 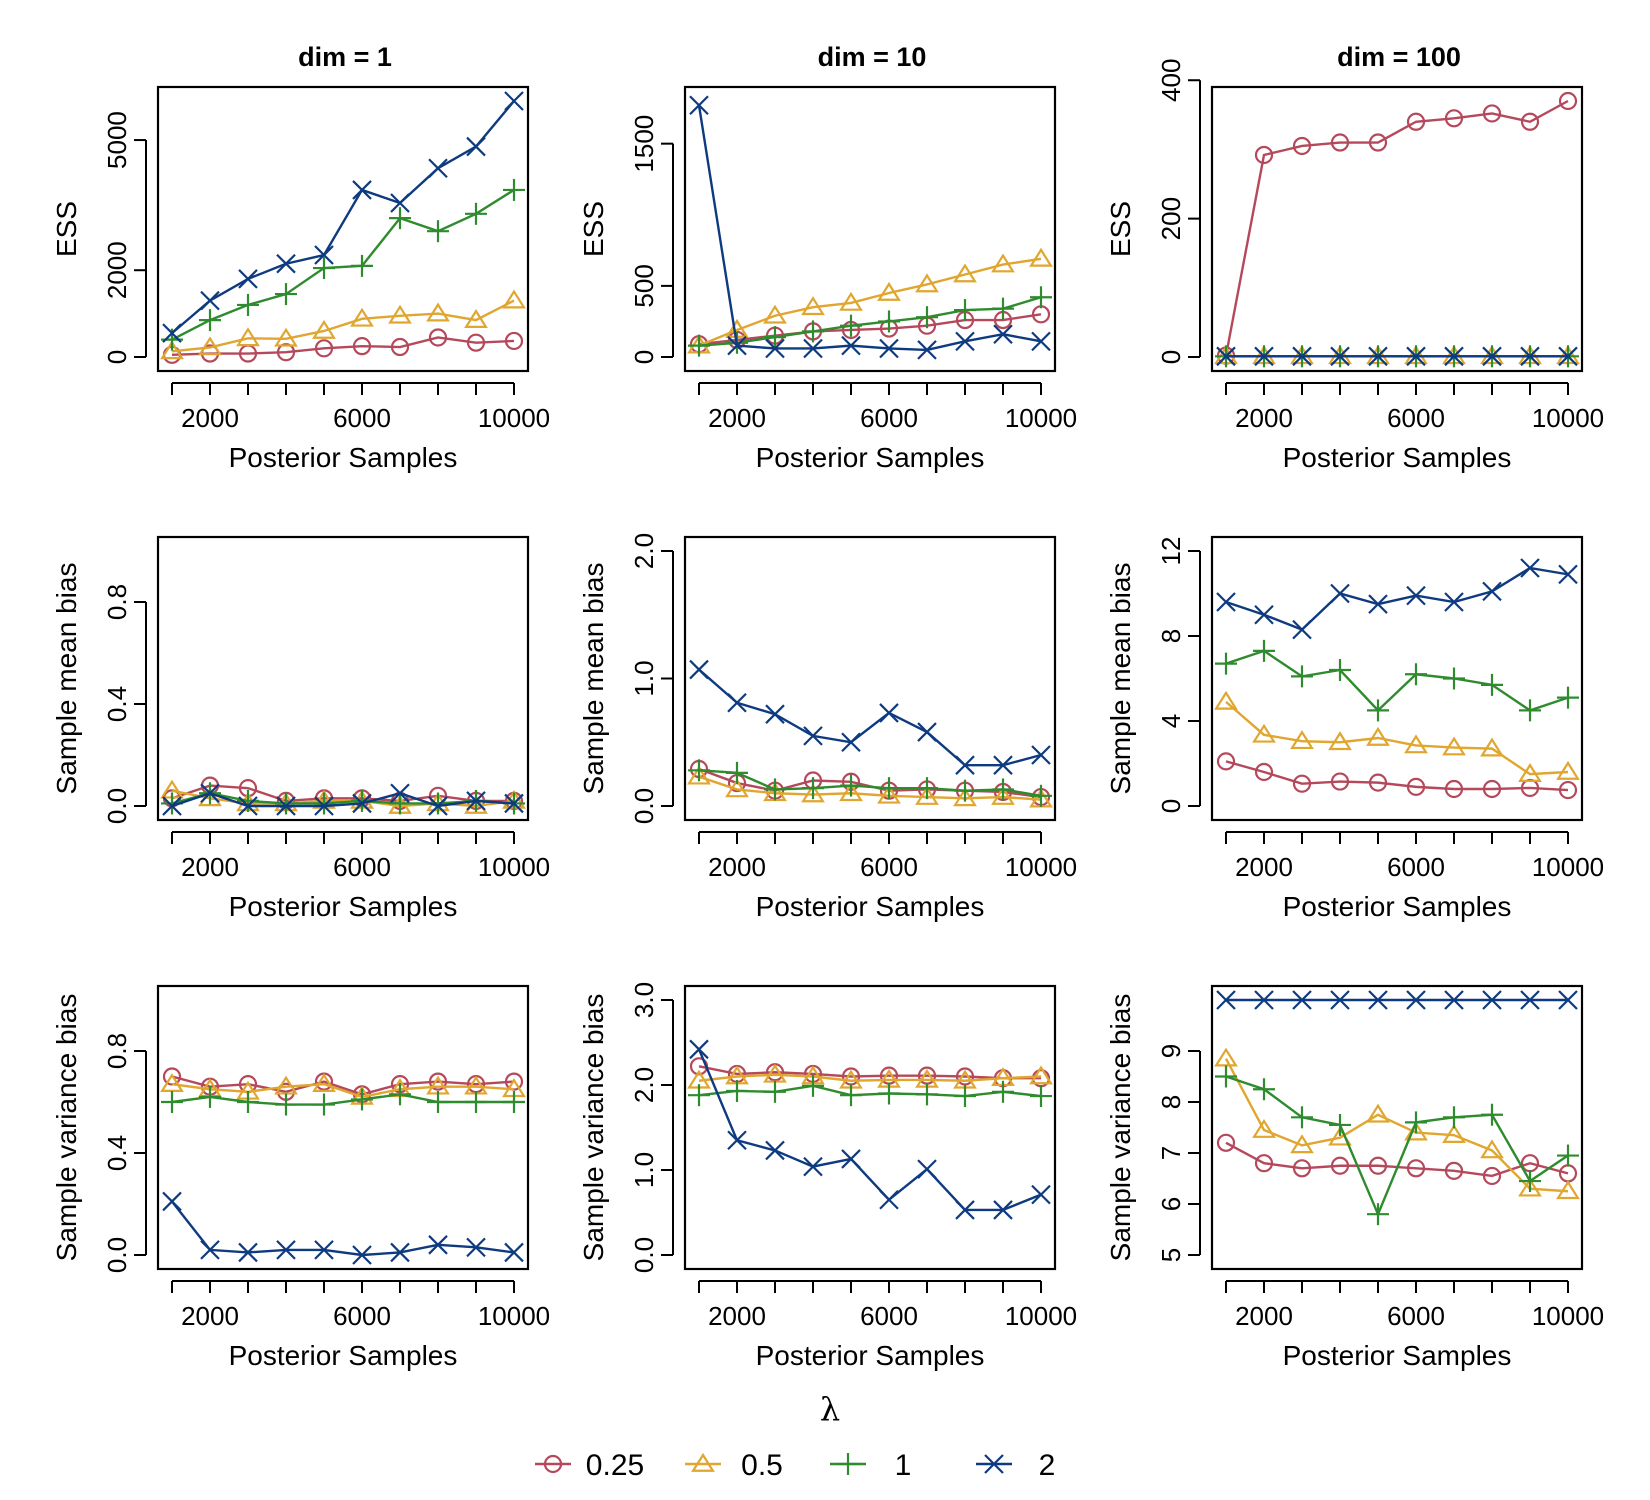 I want to click on panel-r0-c0-x-tick-label-6000: 6000, so click(x=362, y=418).